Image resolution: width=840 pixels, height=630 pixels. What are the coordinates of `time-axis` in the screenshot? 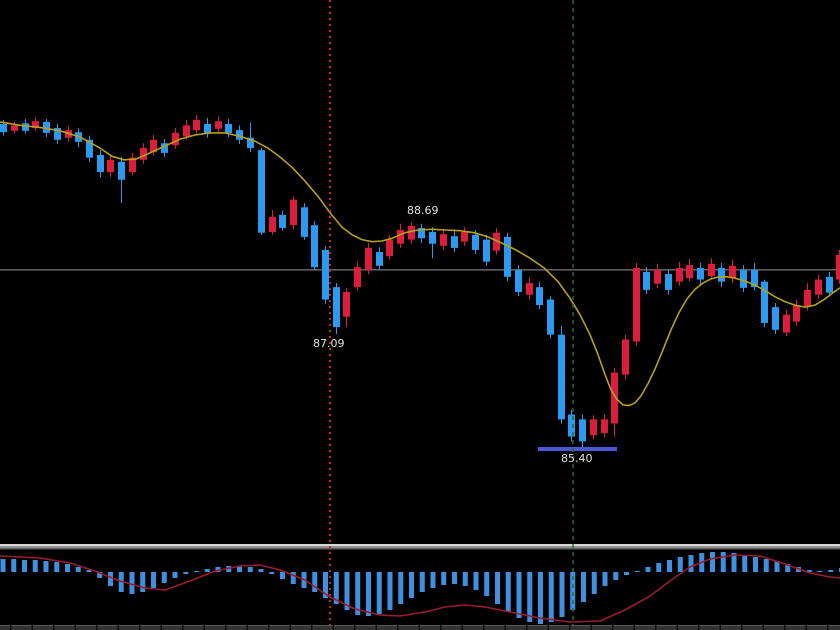 It's located at (420, 627).